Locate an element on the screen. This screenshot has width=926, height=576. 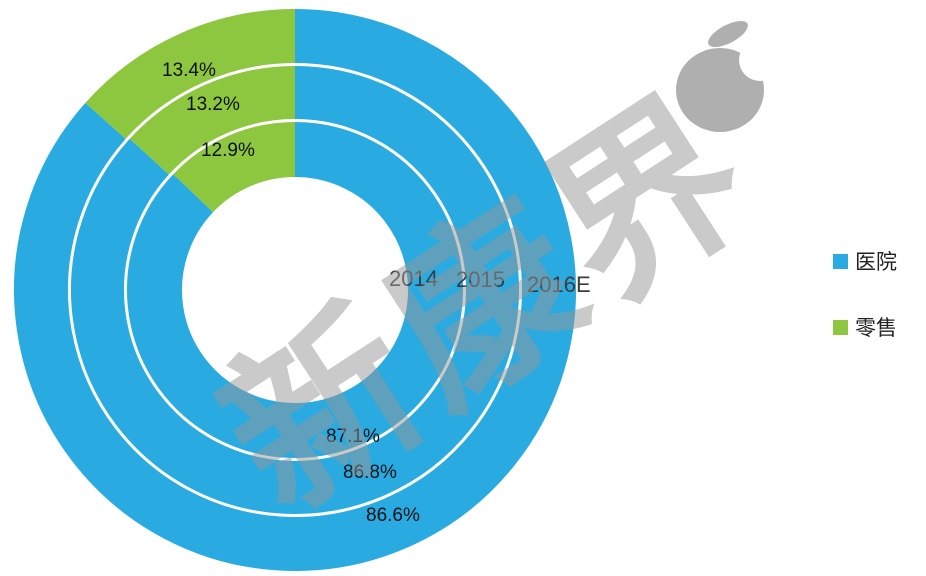
hospital-pct-label-2014: 87.1% is located at coordinates (353, 436).